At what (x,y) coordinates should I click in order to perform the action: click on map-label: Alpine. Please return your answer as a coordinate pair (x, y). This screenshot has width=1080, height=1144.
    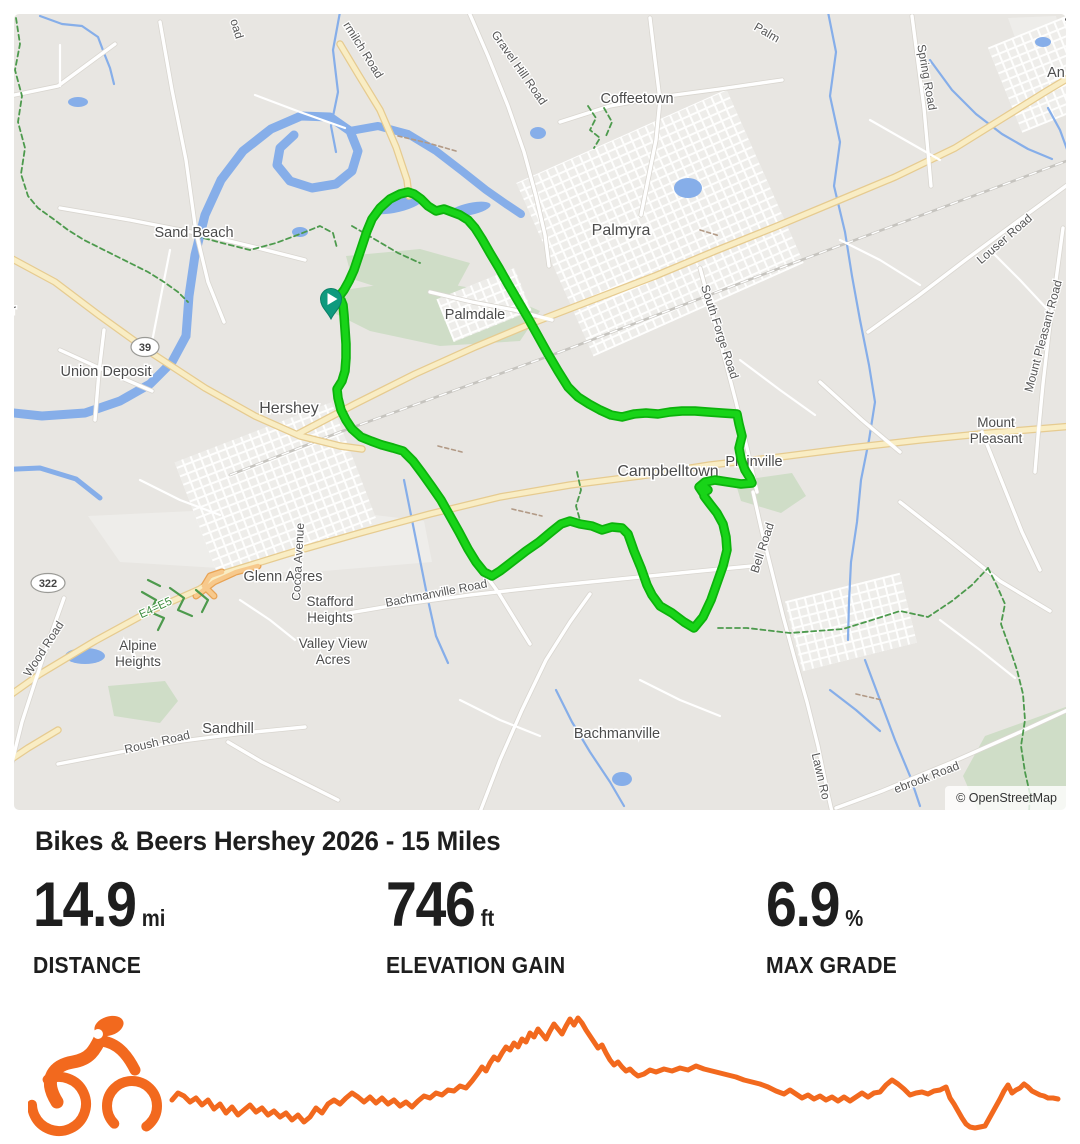
    Looking at the image, I should click on (138, 645).